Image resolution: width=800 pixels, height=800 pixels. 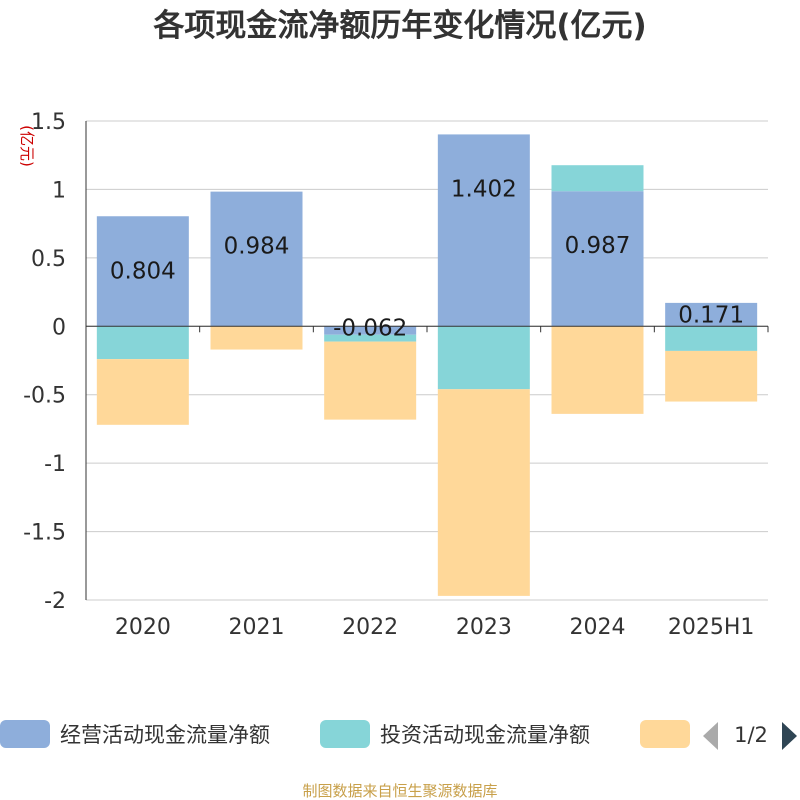 What do you see at coordinates (48, 259) in the screenshot?
I see `y-tick-label: 0.5` at bounding box center [48, 259].